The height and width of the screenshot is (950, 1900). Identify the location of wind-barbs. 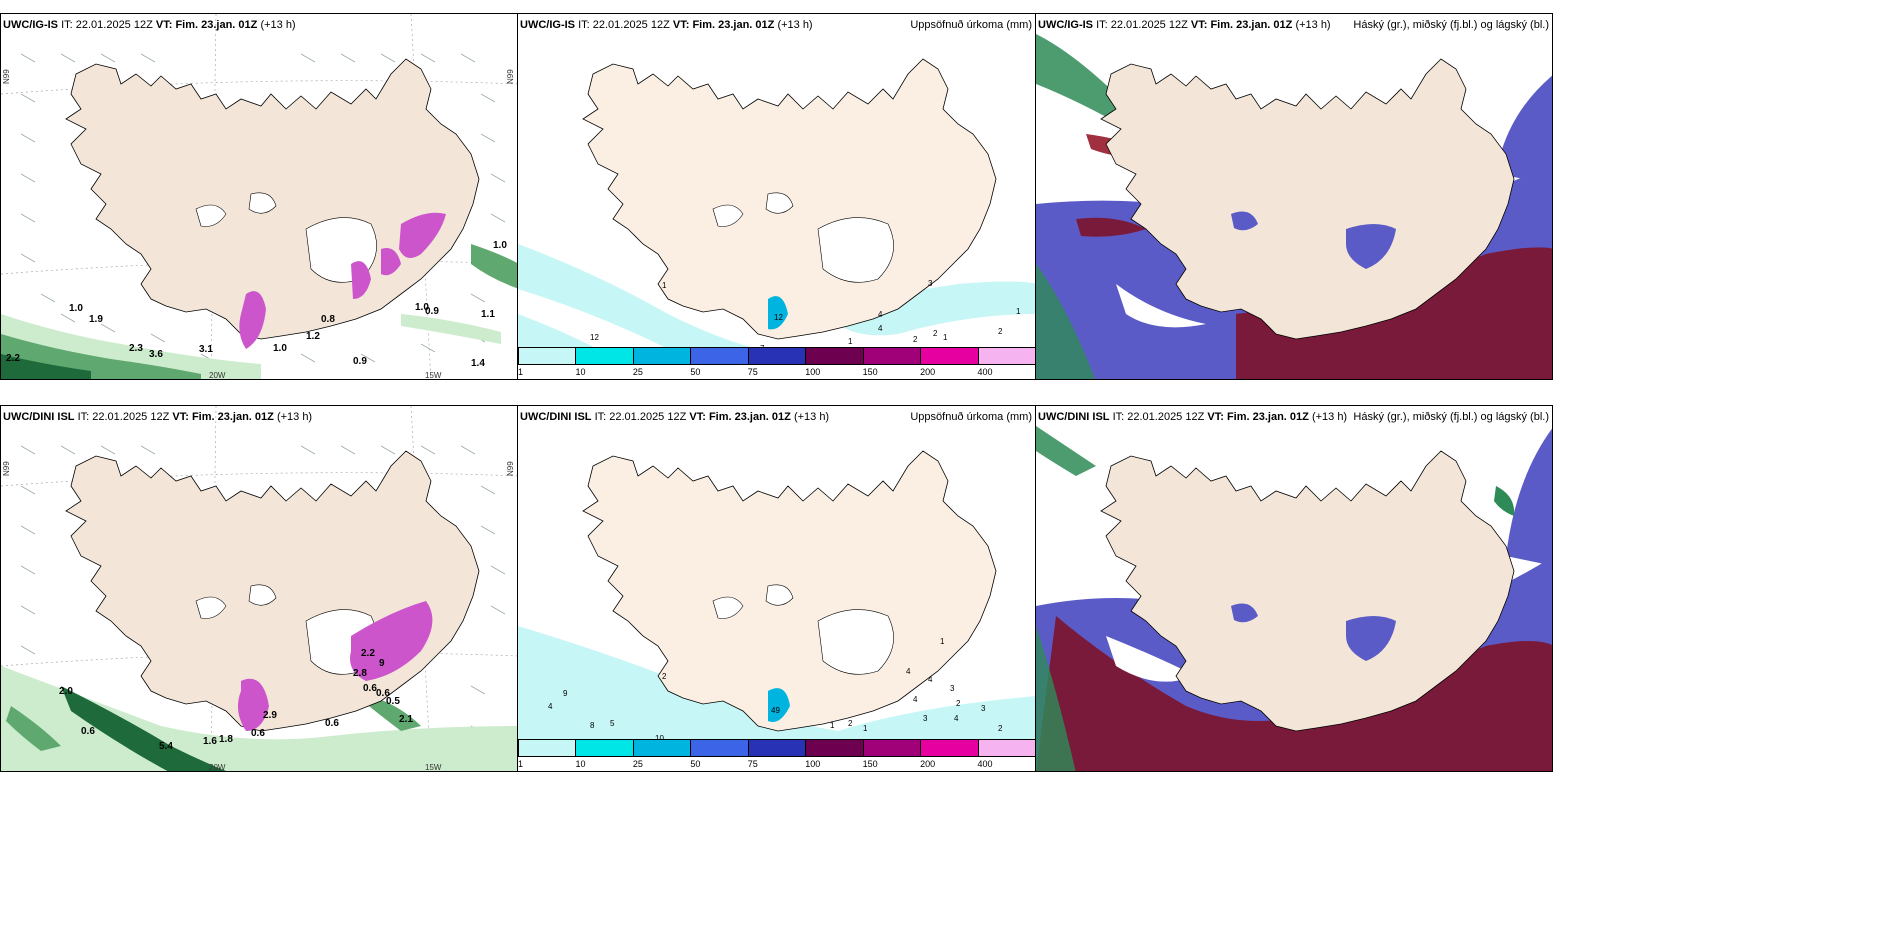
(263, 590).